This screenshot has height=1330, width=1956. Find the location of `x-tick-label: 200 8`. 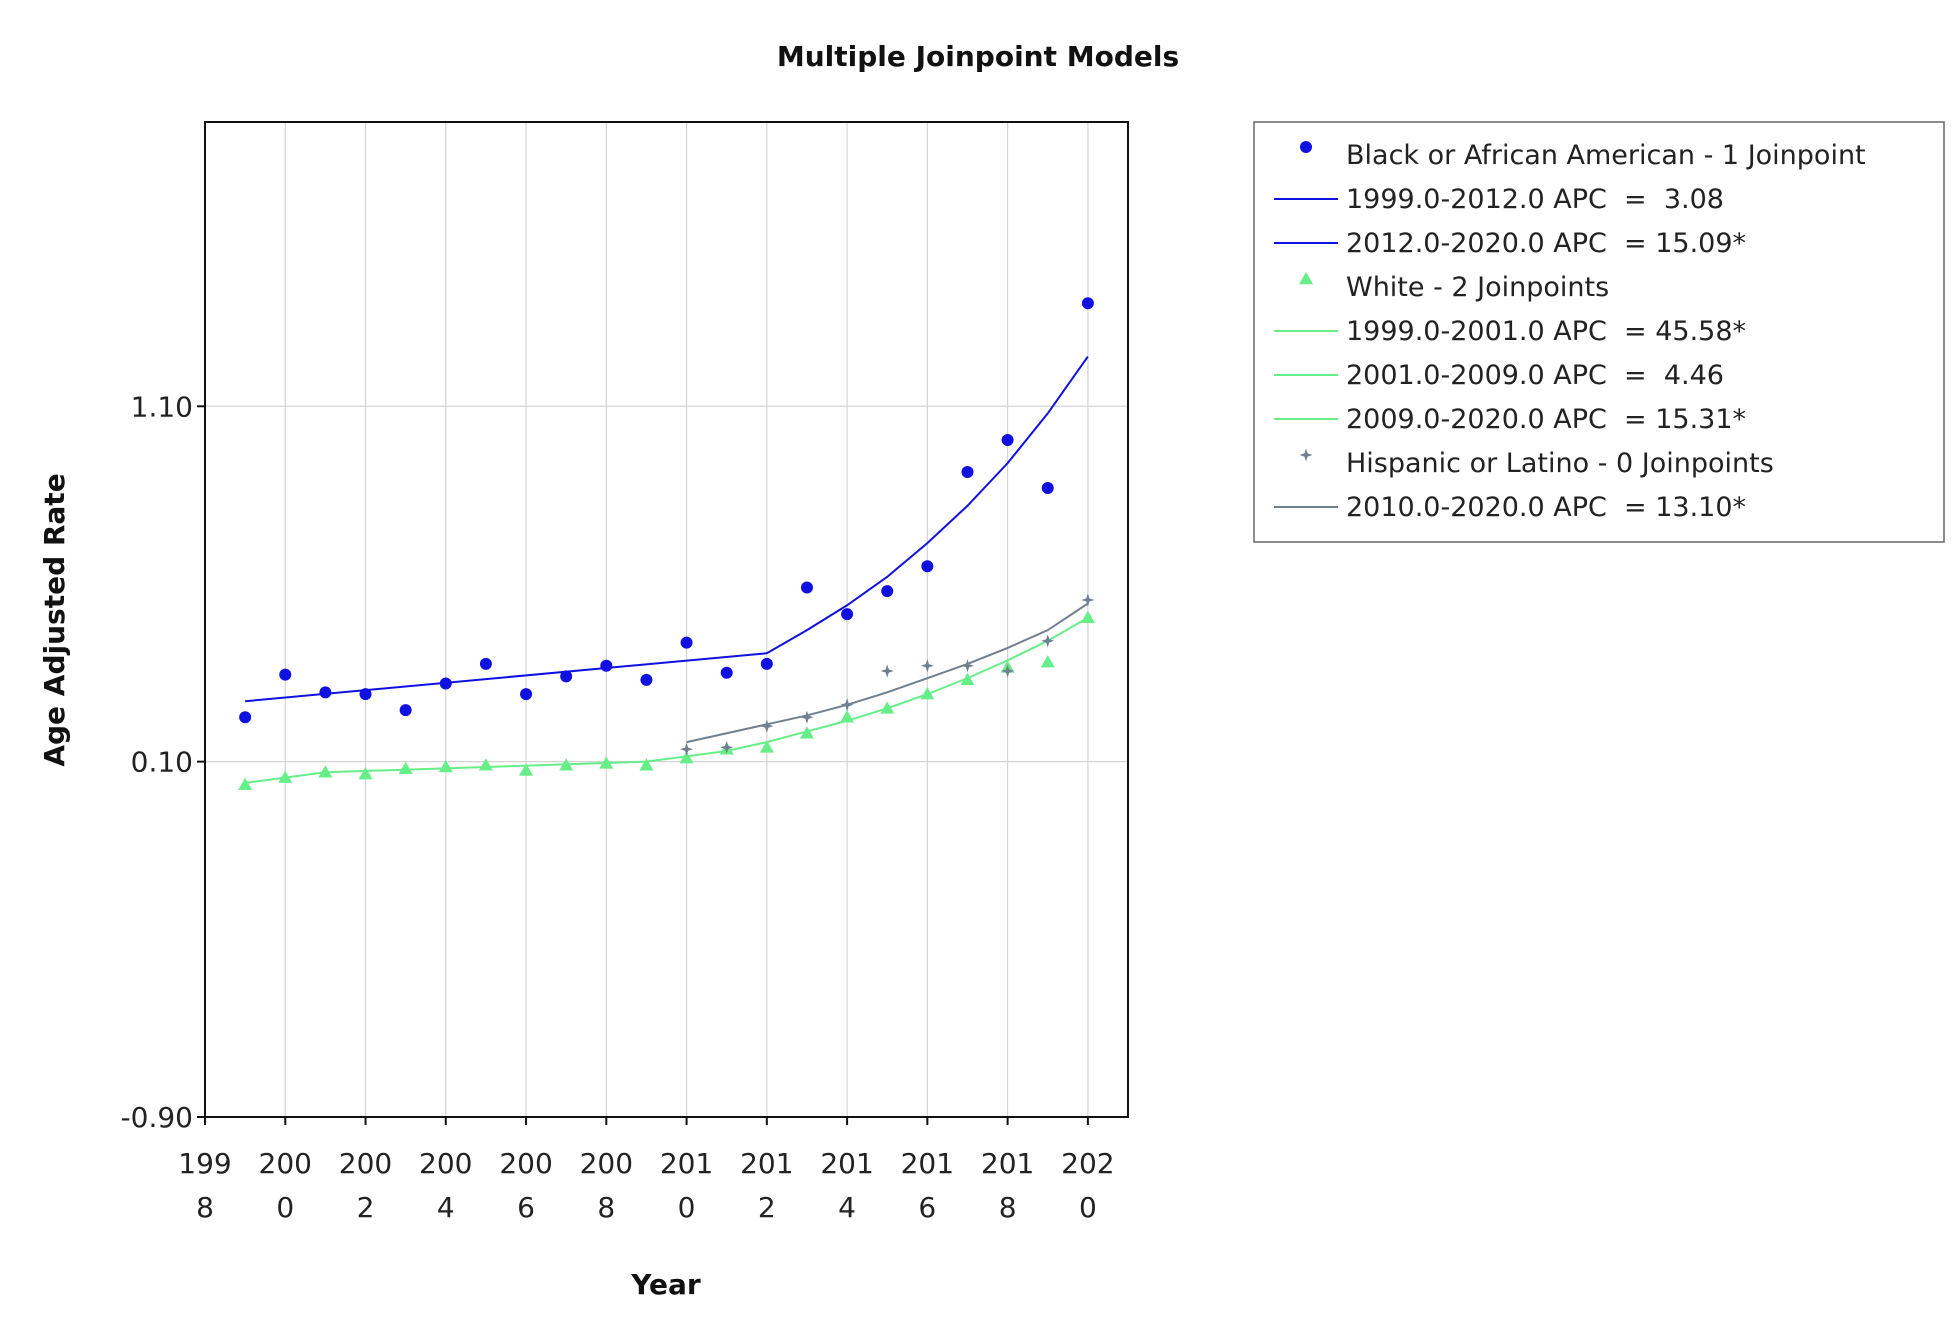

x-tick-label: 200 8 is located at coordinates (606, 1185).